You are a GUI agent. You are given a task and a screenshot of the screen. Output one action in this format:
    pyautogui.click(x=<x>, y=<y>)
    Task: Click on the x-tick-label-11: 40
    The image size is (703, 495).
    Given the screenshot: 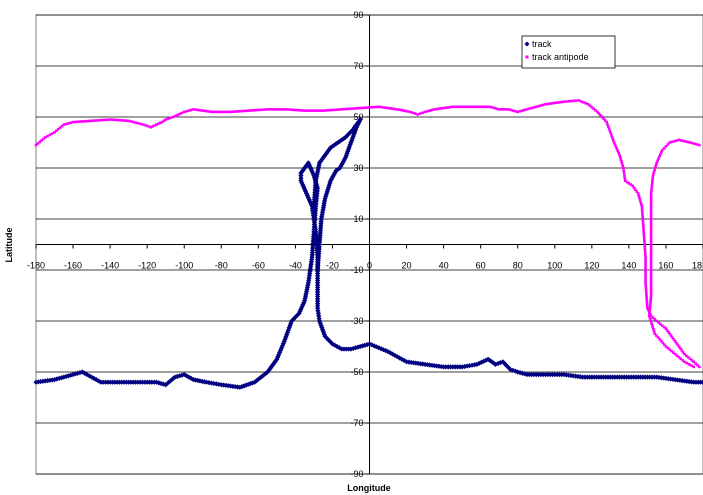 What is the action you would take?
    pyautogui.click(x=444, y=266)
    